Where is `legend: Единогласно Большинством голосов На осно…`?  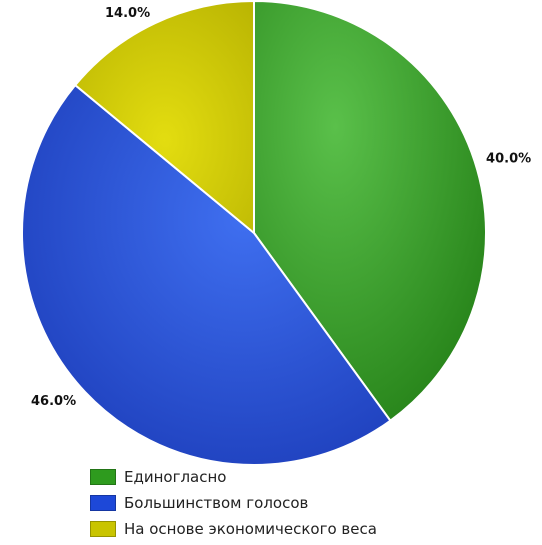
legend: Единогласно Большинством голосов На осно… is located at coordinates (233, 503).